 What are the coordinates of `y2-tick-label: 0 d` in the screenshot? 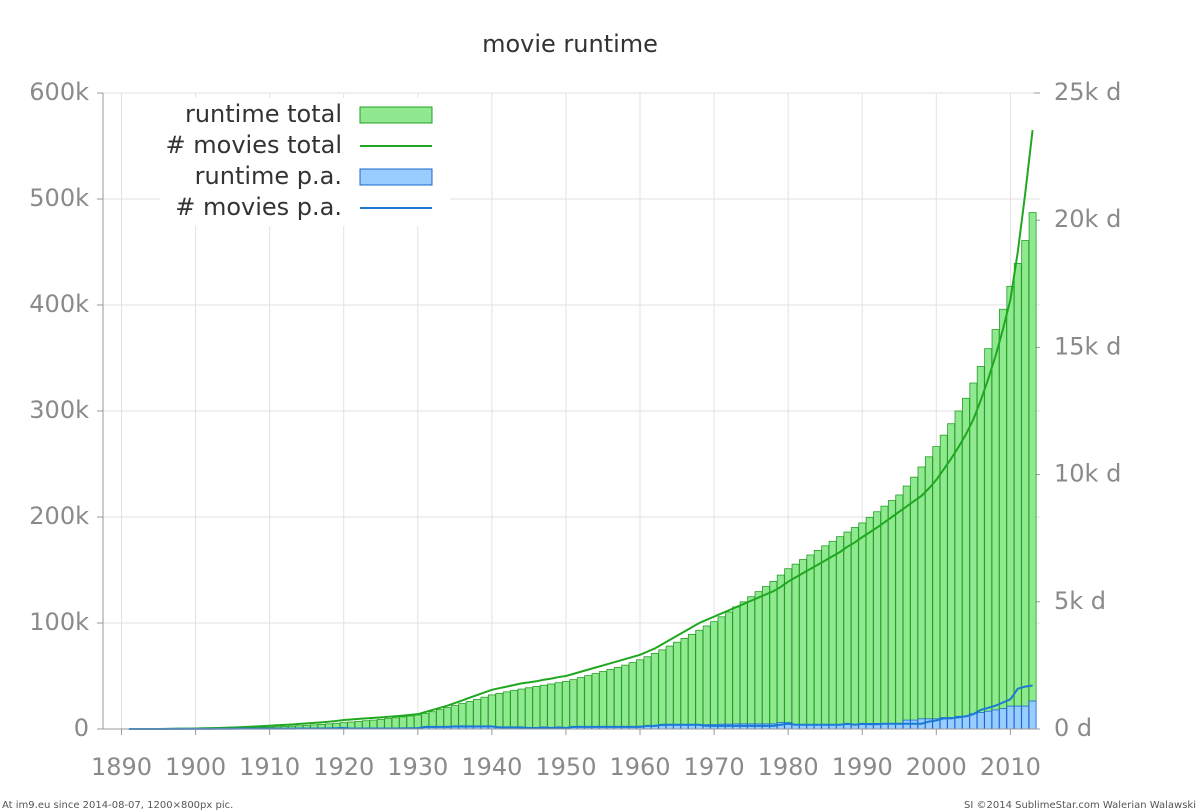 It's located at (1073, 728).